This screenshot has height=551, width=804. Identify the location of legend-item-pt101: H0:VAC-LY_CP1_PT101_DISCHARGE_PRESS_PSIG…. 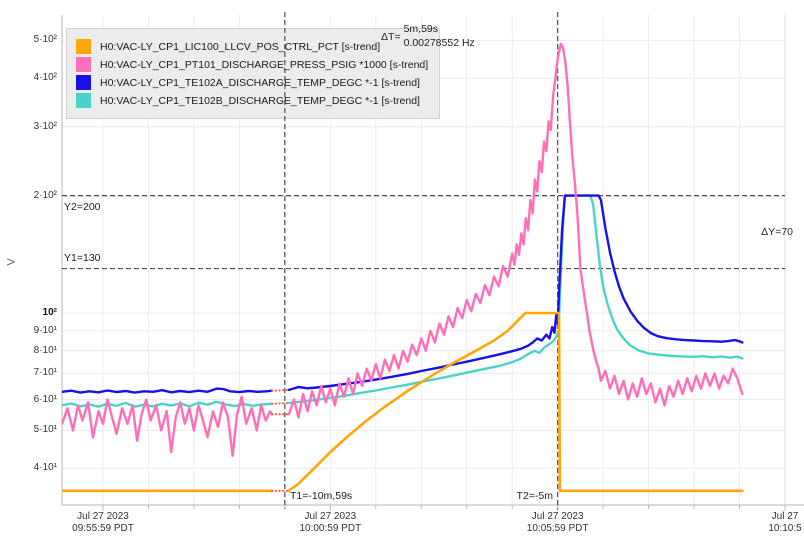
(252, 64).